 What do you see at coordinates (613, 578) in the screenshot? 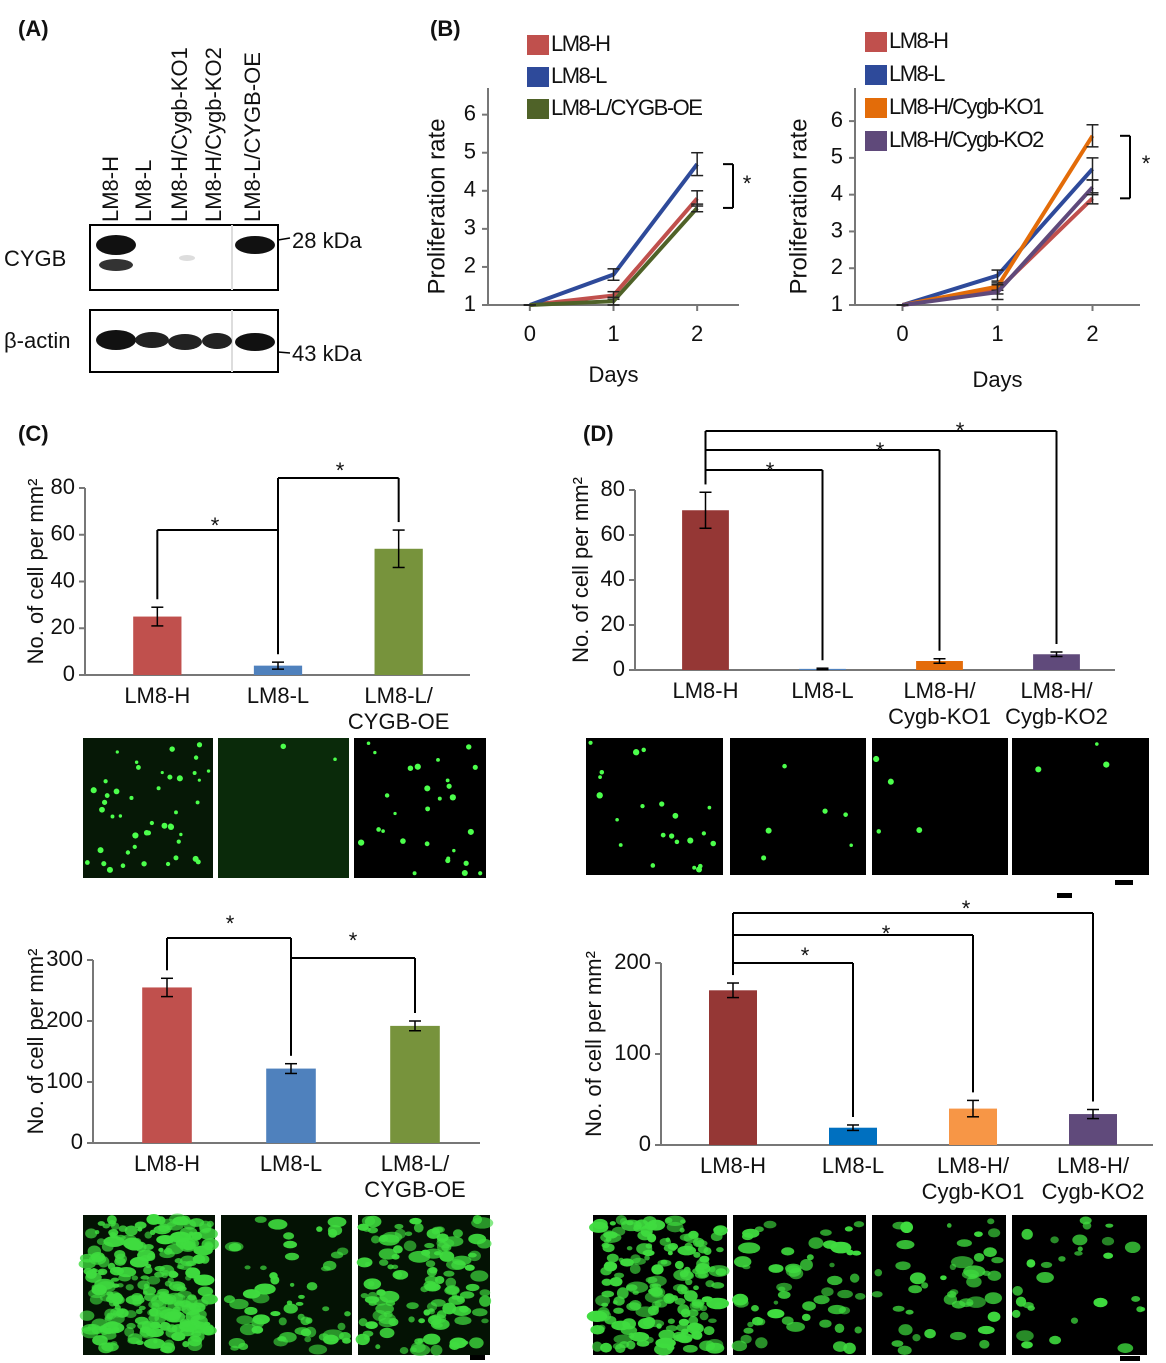
I see `y-tick-label: 40` at bounding box center [613, 578].